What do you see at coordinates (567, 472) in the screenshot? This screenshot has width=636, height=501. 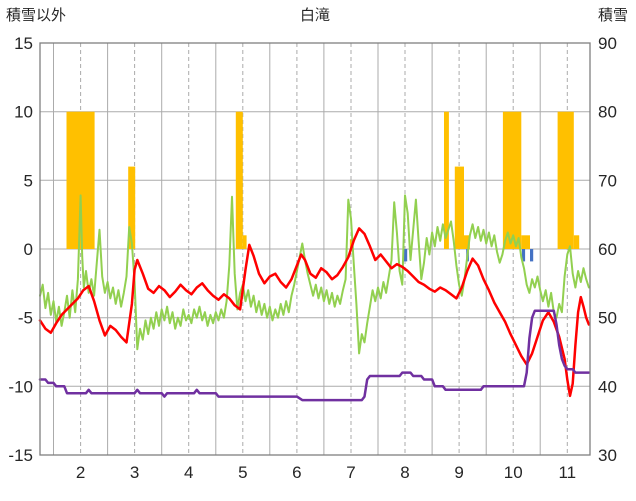 I see `x-axis-tick-label: 11` at bounding box center [567, 472].